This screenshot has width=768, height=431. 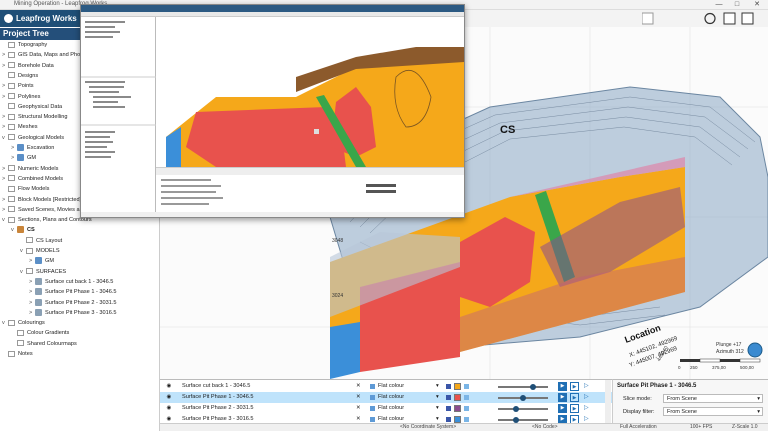 What do you see at coordinates (32, 107) in the screenshot?
I see `tree-item: Geophysical Data` at bounding box center [32, 107].